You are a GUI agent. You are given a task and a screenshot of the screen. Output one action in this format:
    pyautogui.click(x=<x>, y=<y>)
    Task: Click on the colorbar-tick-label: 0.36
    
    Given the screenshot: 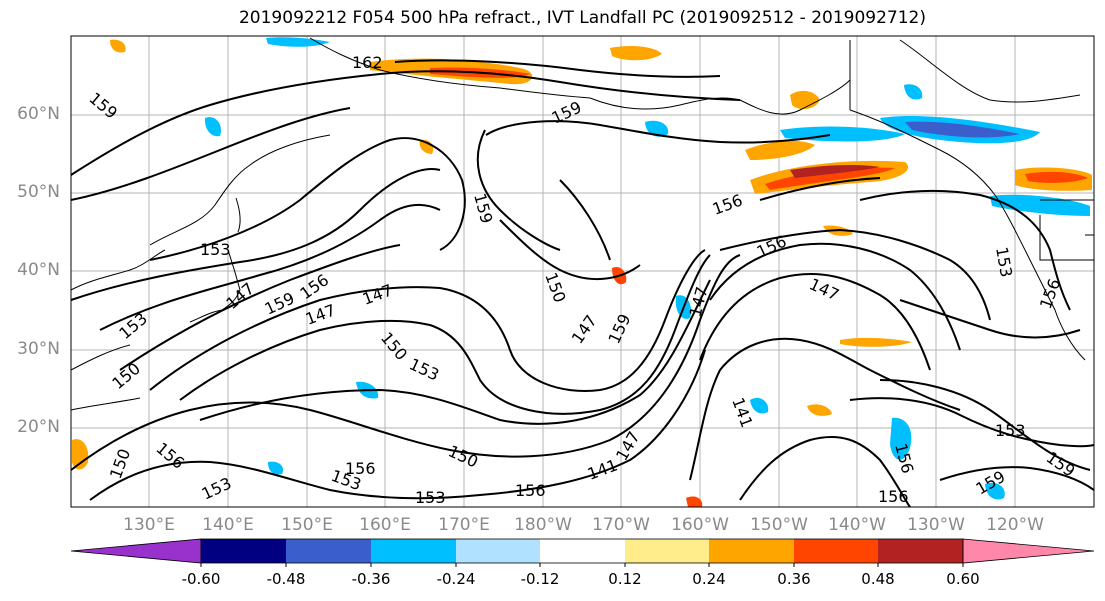 What is the action you would take?
    pyautogui.click(x=794, y=579)
    